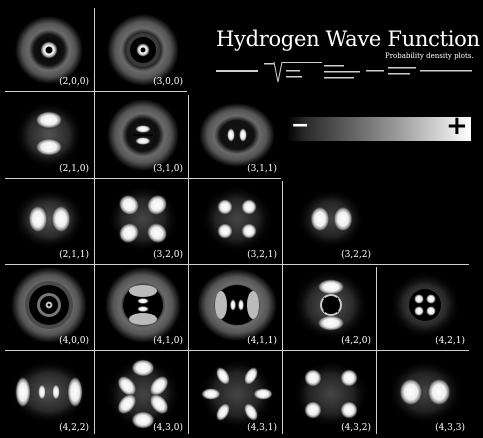  I want to click on orbital-3-1-1: (3,1,1), so click(237, 135).